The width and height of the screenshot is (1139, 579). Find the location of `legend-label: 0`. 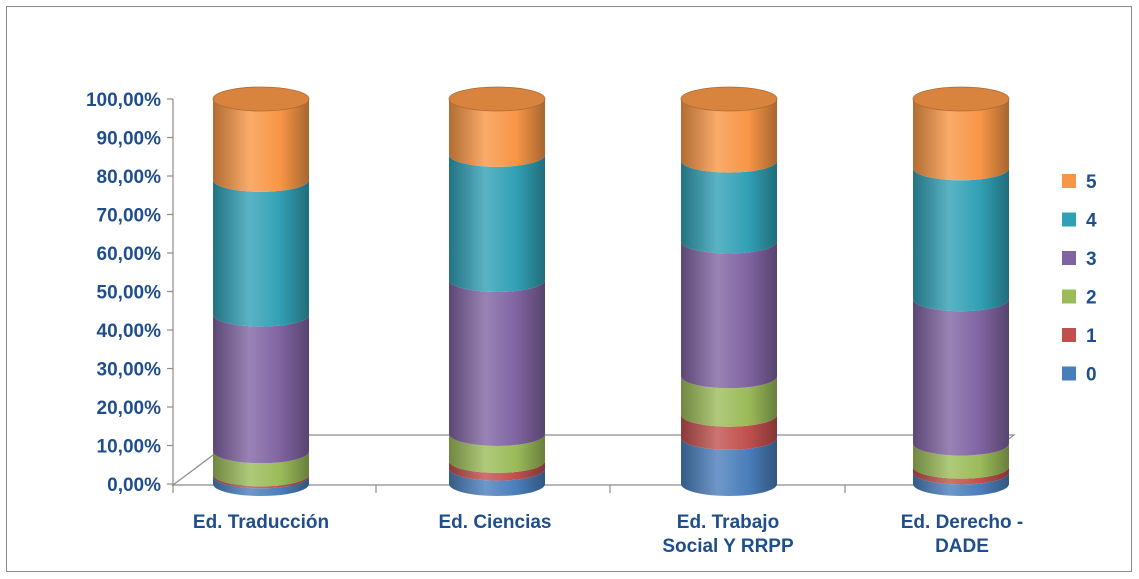

legend-label: 0 is located at coordinates (1091, 375).